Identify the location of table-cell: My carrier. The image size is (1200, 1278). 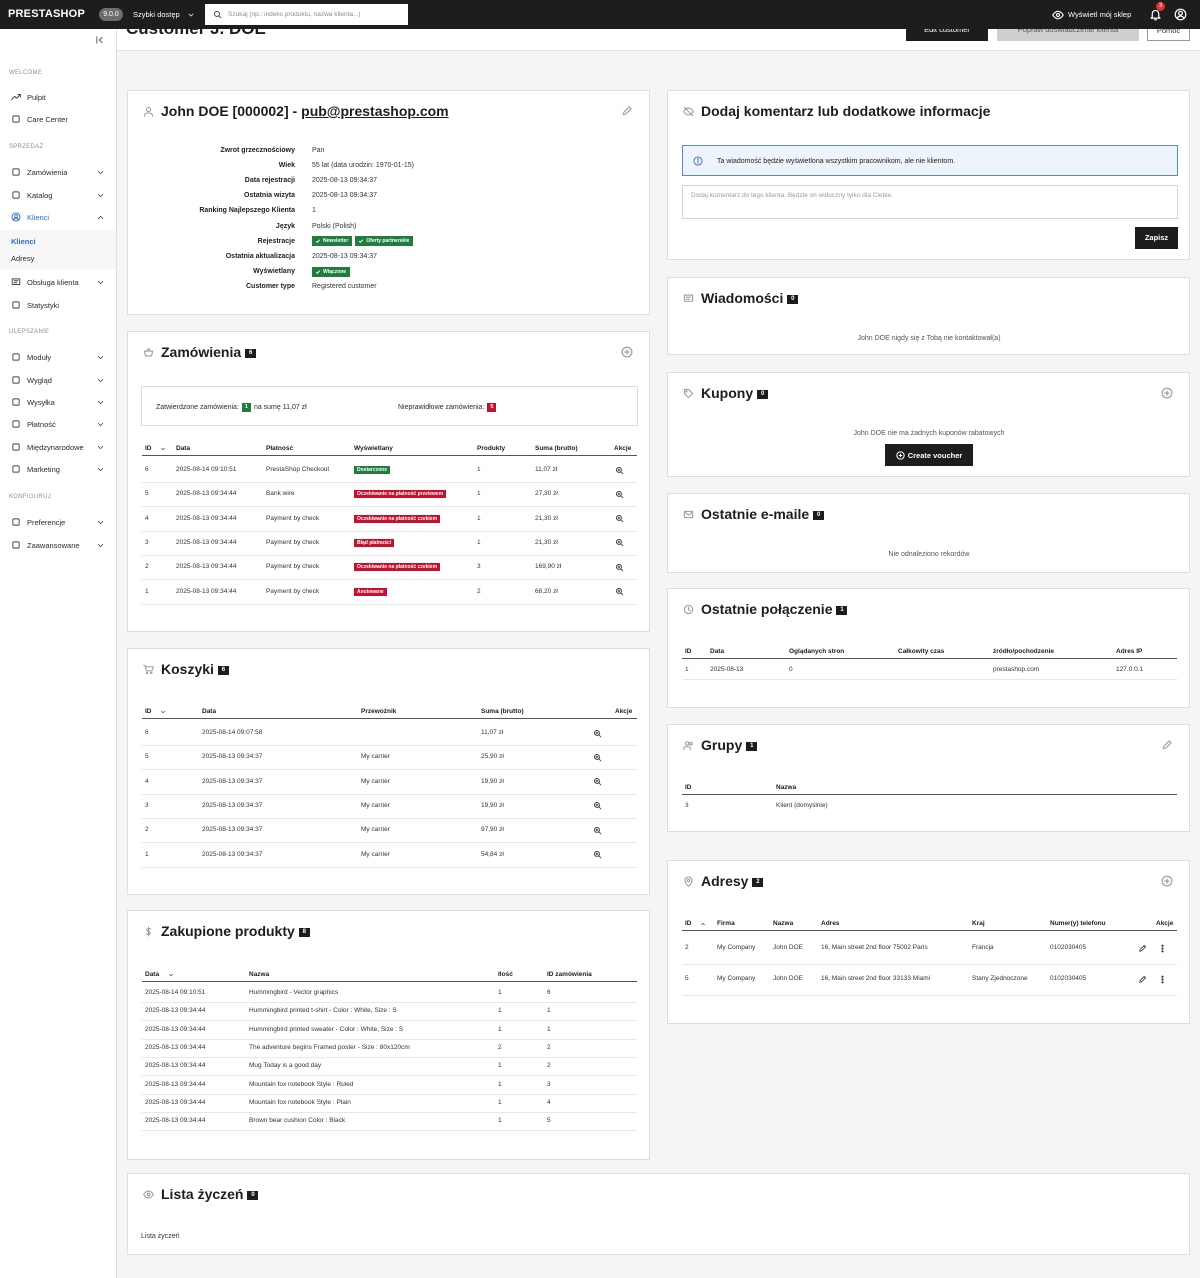
(375, 805).